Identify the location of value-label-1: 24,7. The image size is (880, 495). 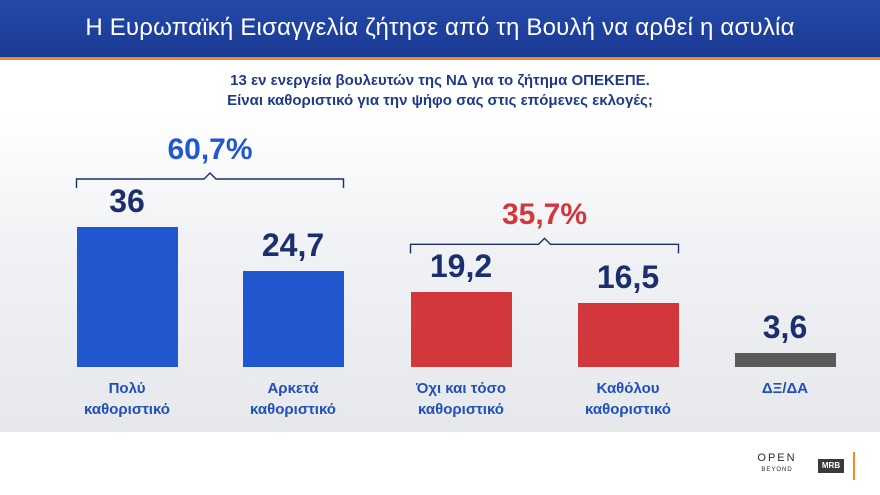
(293, 244).